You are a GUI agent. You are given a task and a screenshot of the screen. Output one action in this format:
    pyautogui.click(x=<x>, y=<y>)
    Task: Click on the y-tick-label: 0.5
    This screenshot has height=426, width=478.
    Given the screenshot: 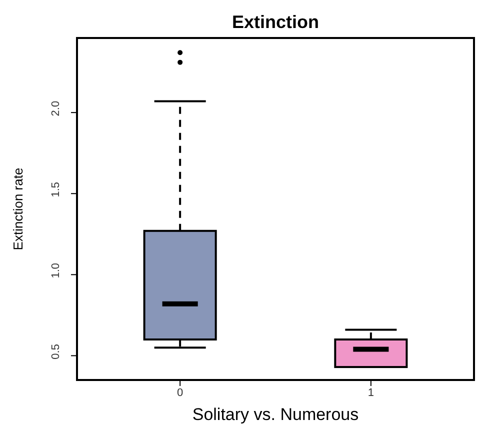 What is the action you would take?
    pyautogui.click(x=56, y=352)
    